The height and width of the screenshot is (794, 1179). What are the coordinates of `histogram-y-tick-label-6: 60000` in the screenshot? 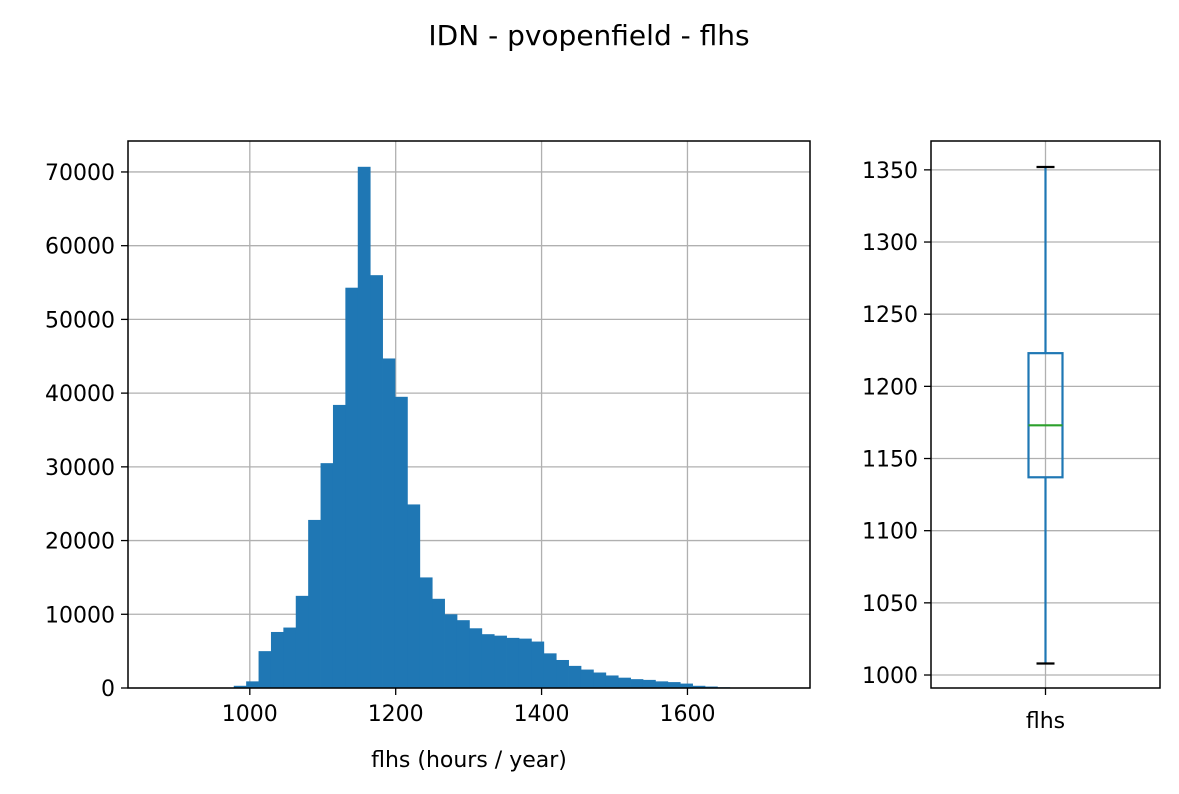 It's located at (80, 247).